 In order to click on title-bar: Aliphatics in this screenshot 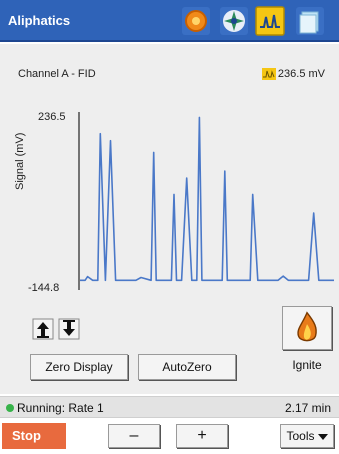, I will do `click(169, 21)`.